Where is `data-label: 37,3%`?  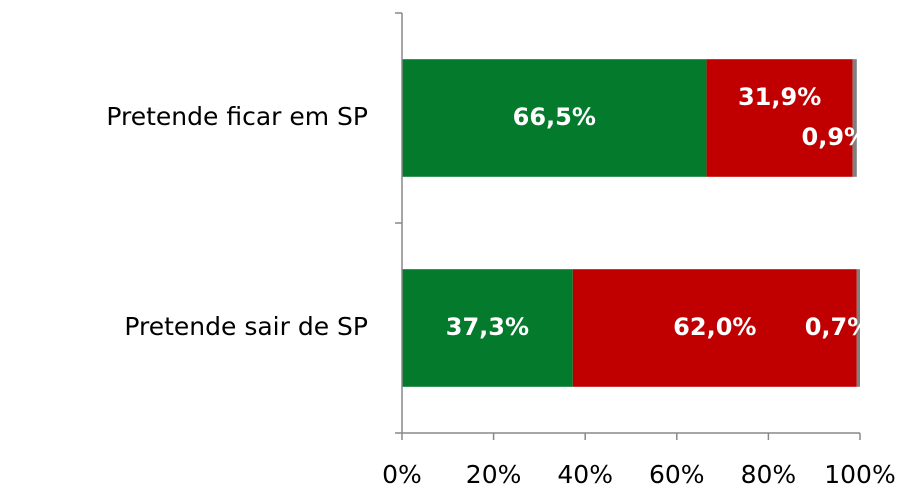
data-label: 37,3% is located at coordinates (487, 327).